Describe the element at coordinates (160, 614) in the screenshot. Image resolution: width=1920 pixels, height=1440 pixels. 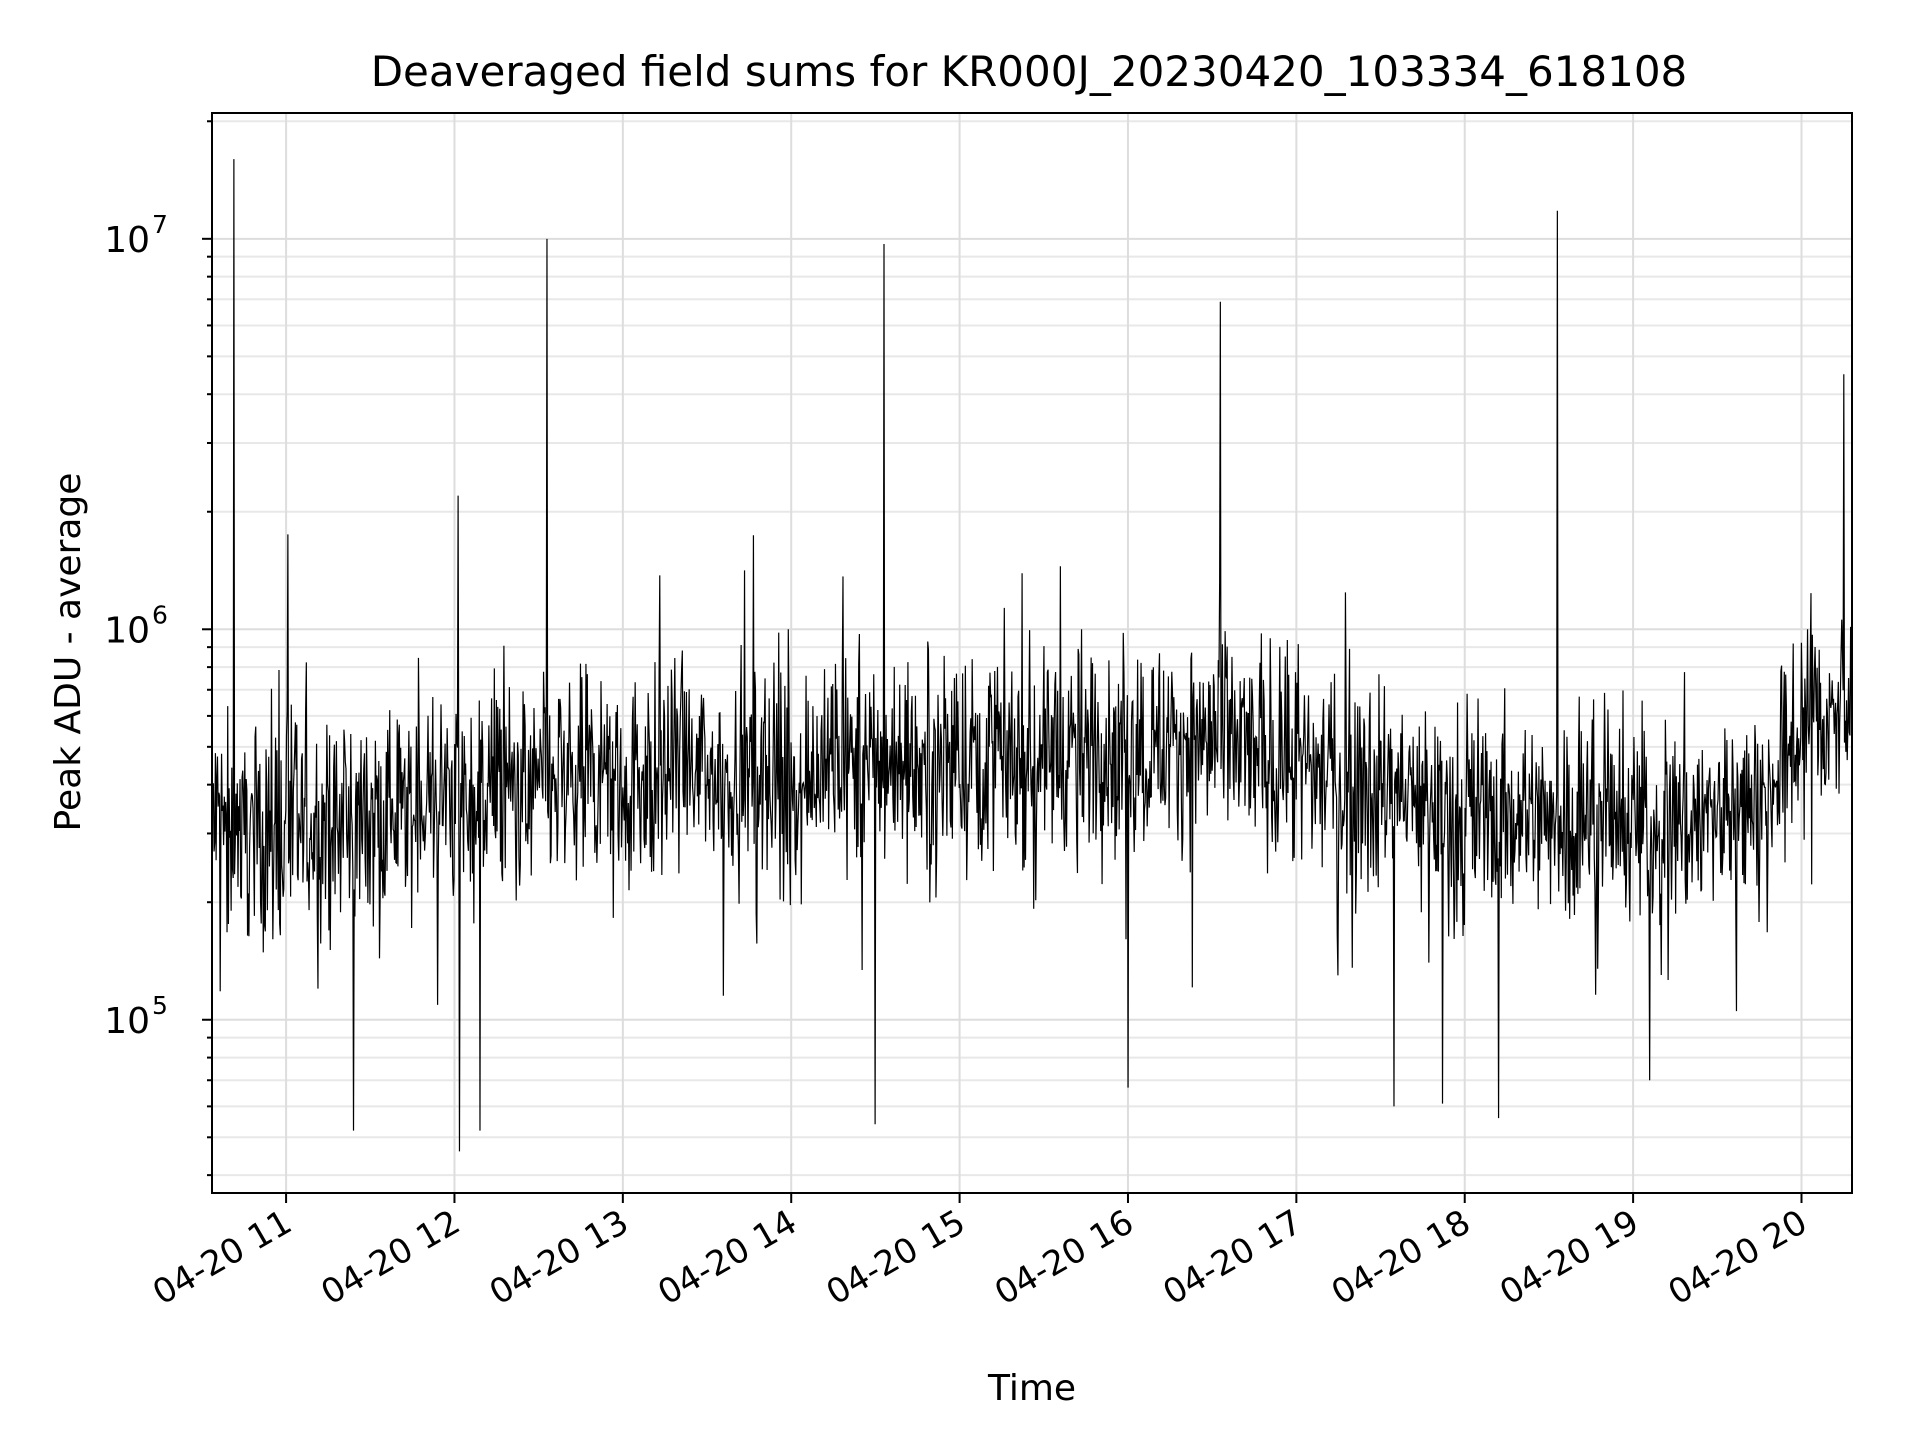
I see `y-tick-exponent: 6` at that location.